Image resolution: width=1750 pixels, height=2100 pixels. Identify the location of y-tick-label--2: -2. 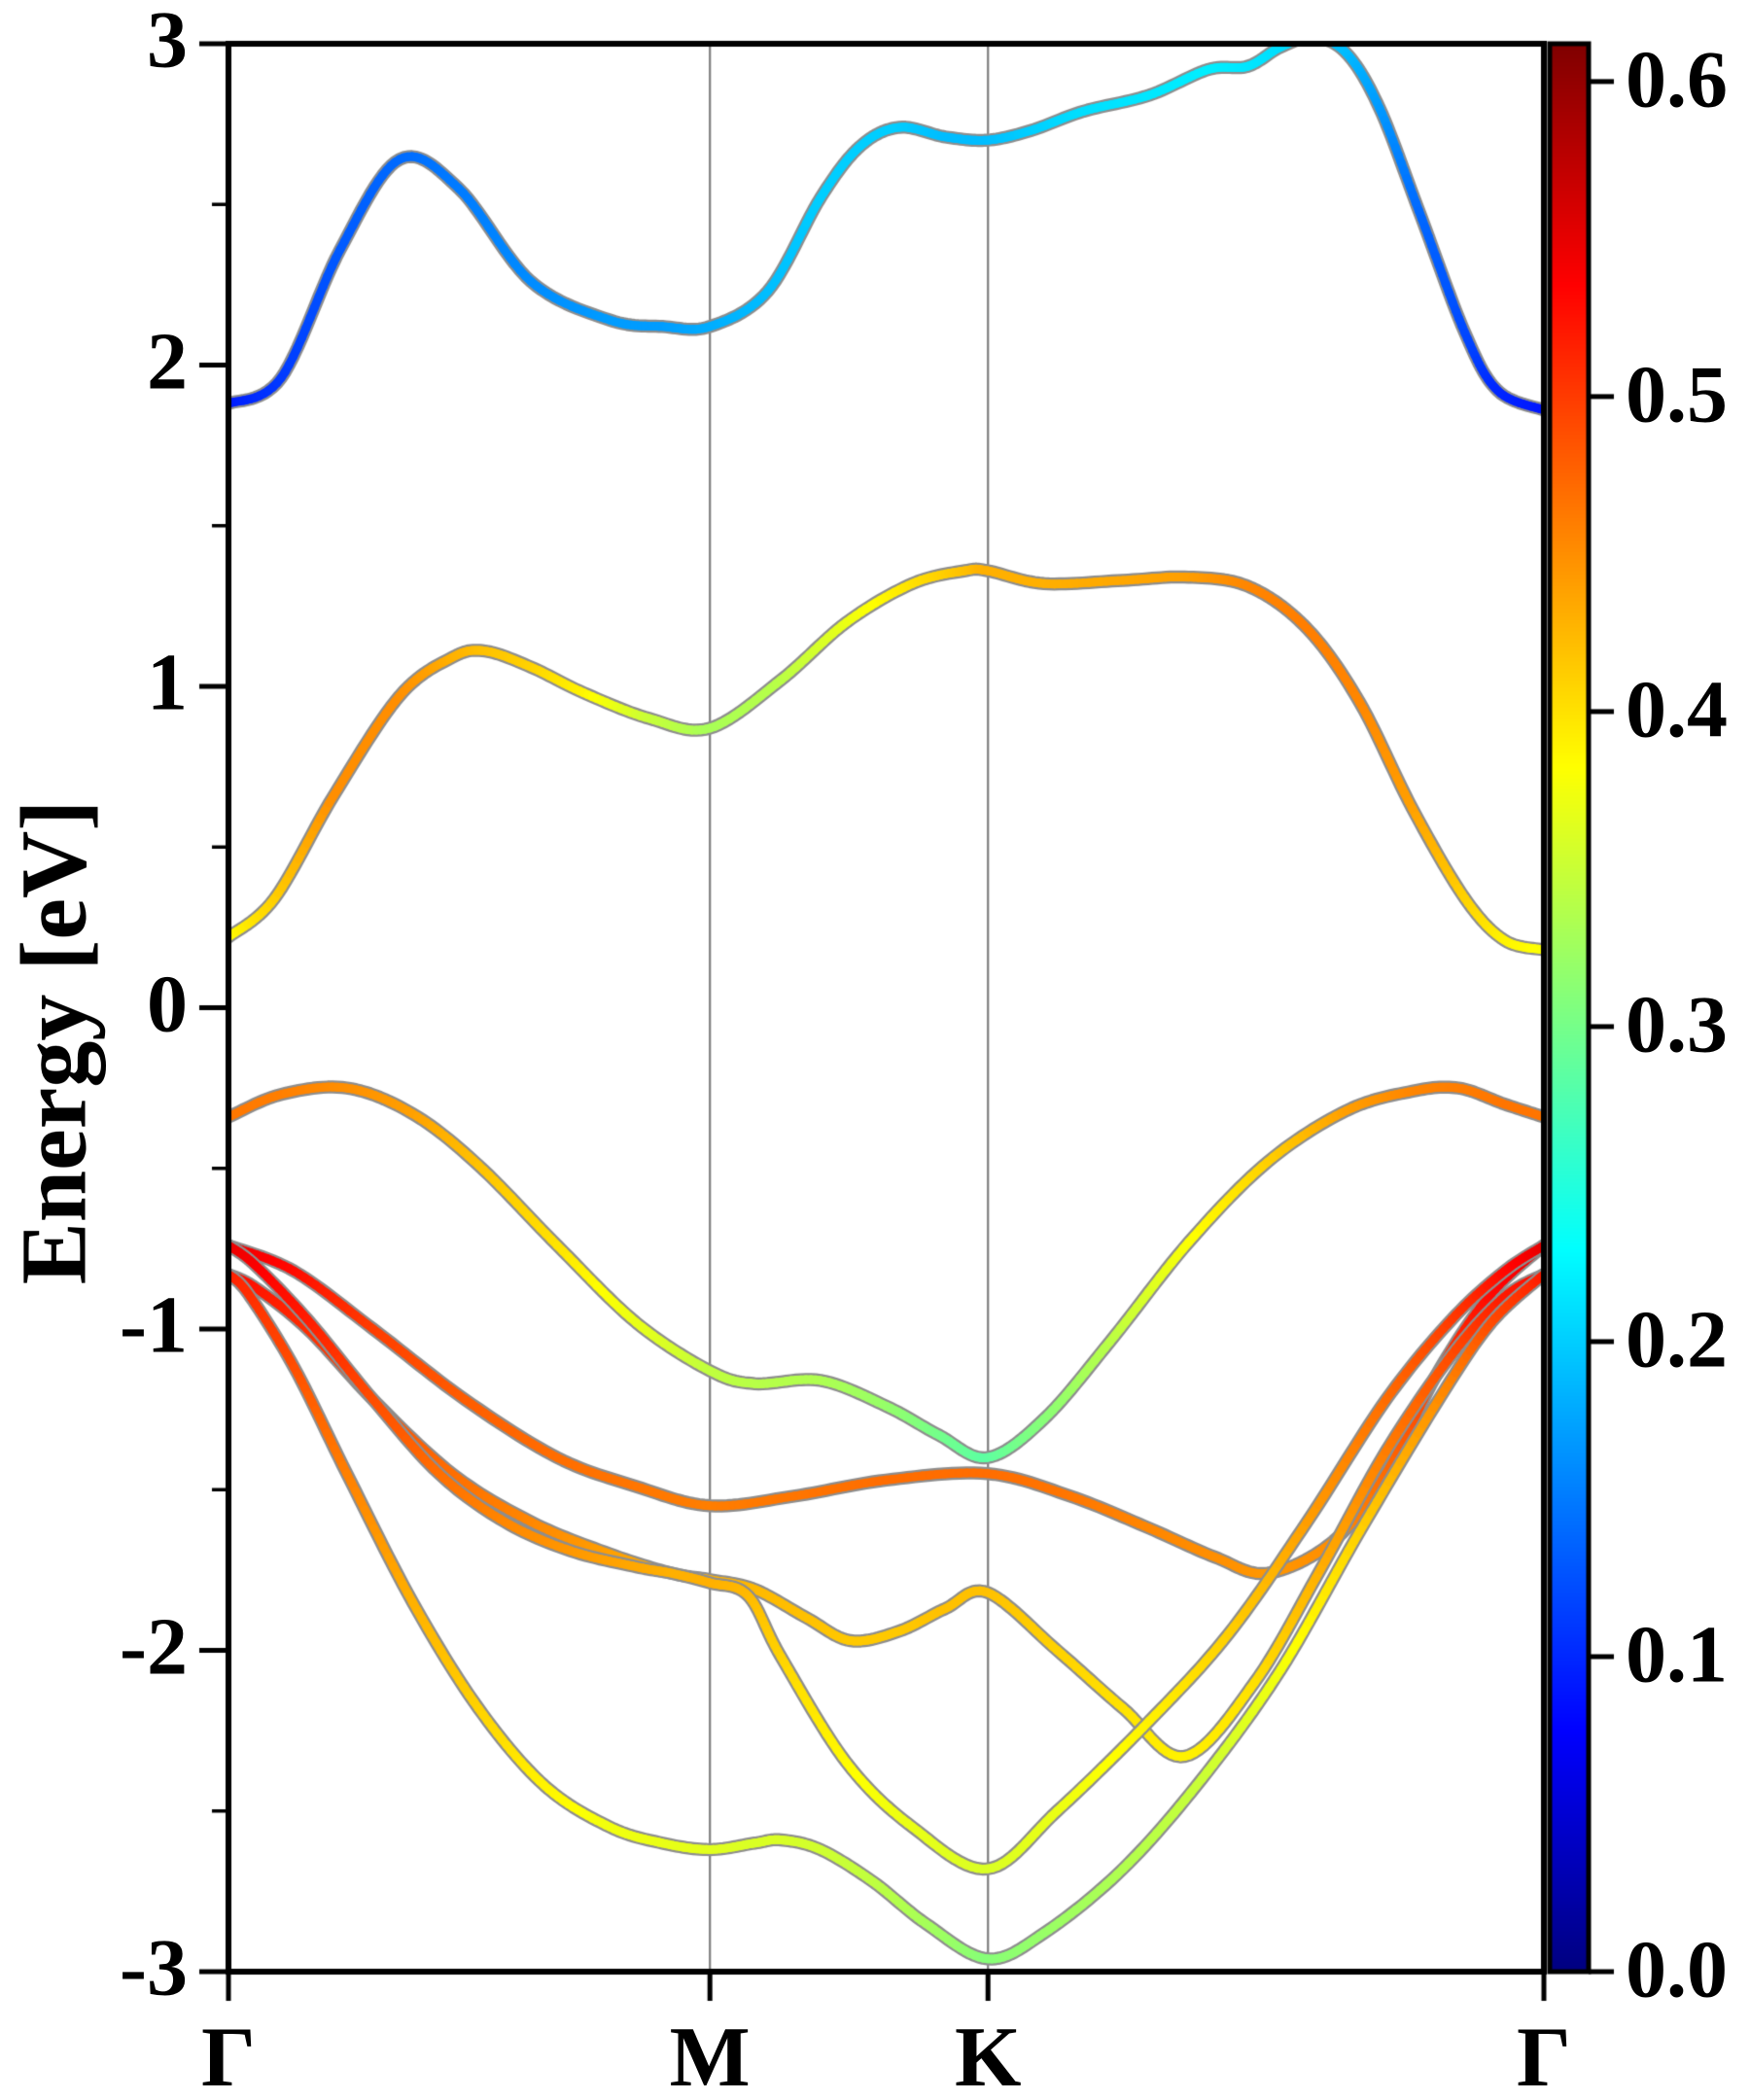
(154, 1647).